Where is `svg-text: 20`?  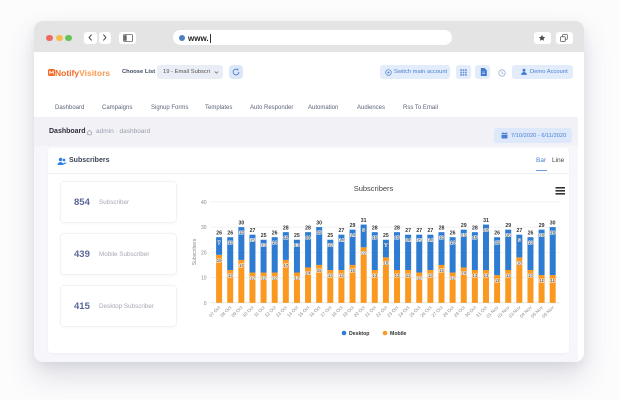
svg-text: 20 is located at coordinates (204, 253).